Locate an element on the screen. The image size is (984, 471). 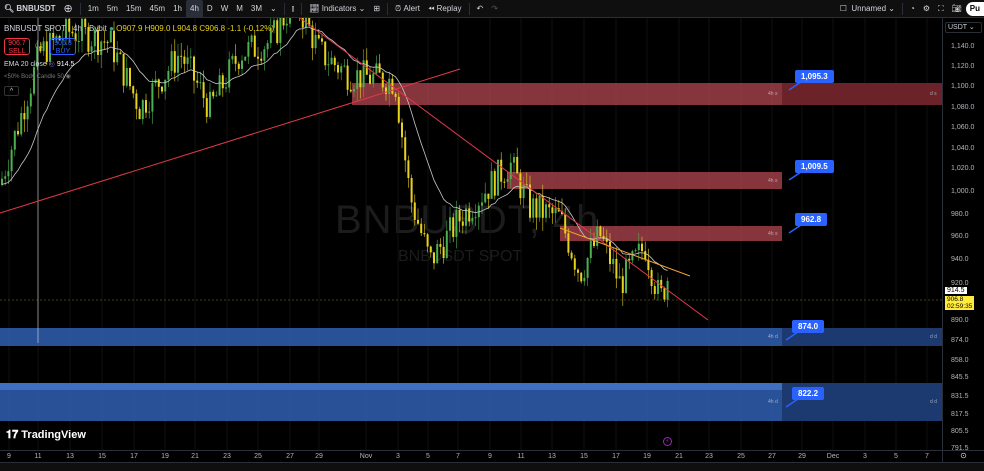
time-tick: 3 is located at coordinates (865, 456).